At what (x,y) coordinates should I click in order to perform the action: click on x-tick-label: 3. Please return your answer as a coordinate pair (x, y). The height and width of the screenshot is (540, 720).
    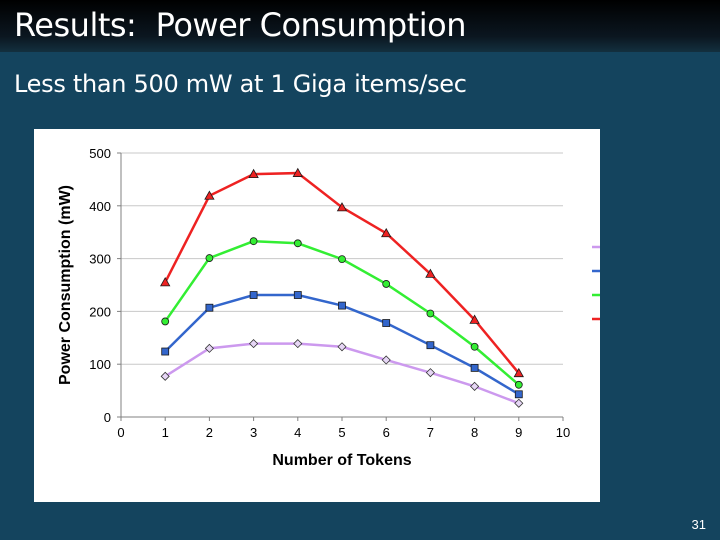
    Looking at the image, I should click on (253, 432).